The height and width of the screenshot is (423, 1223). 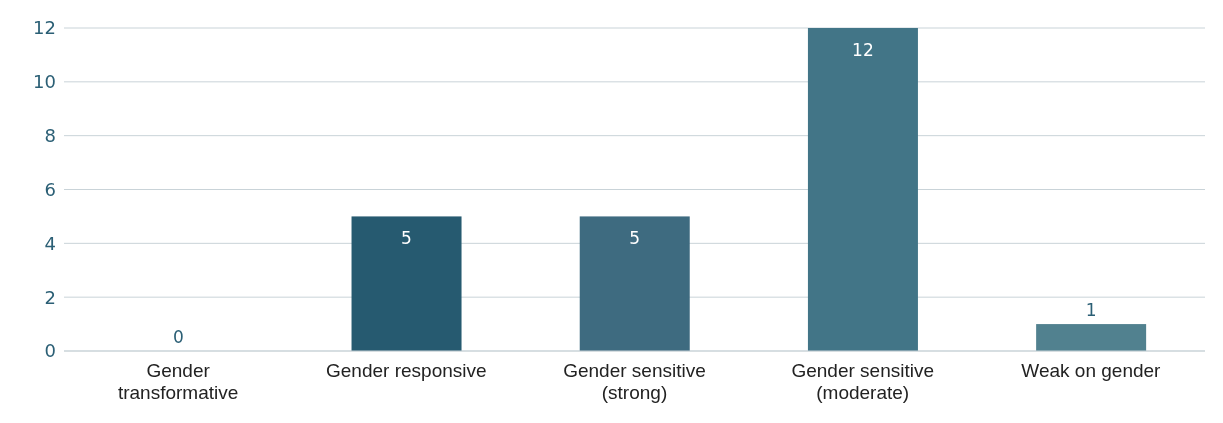 What do you see at coordinates (50, 297) in the screenshot?
I see `y-tick-label: 2` at bounding box center [50, 297].